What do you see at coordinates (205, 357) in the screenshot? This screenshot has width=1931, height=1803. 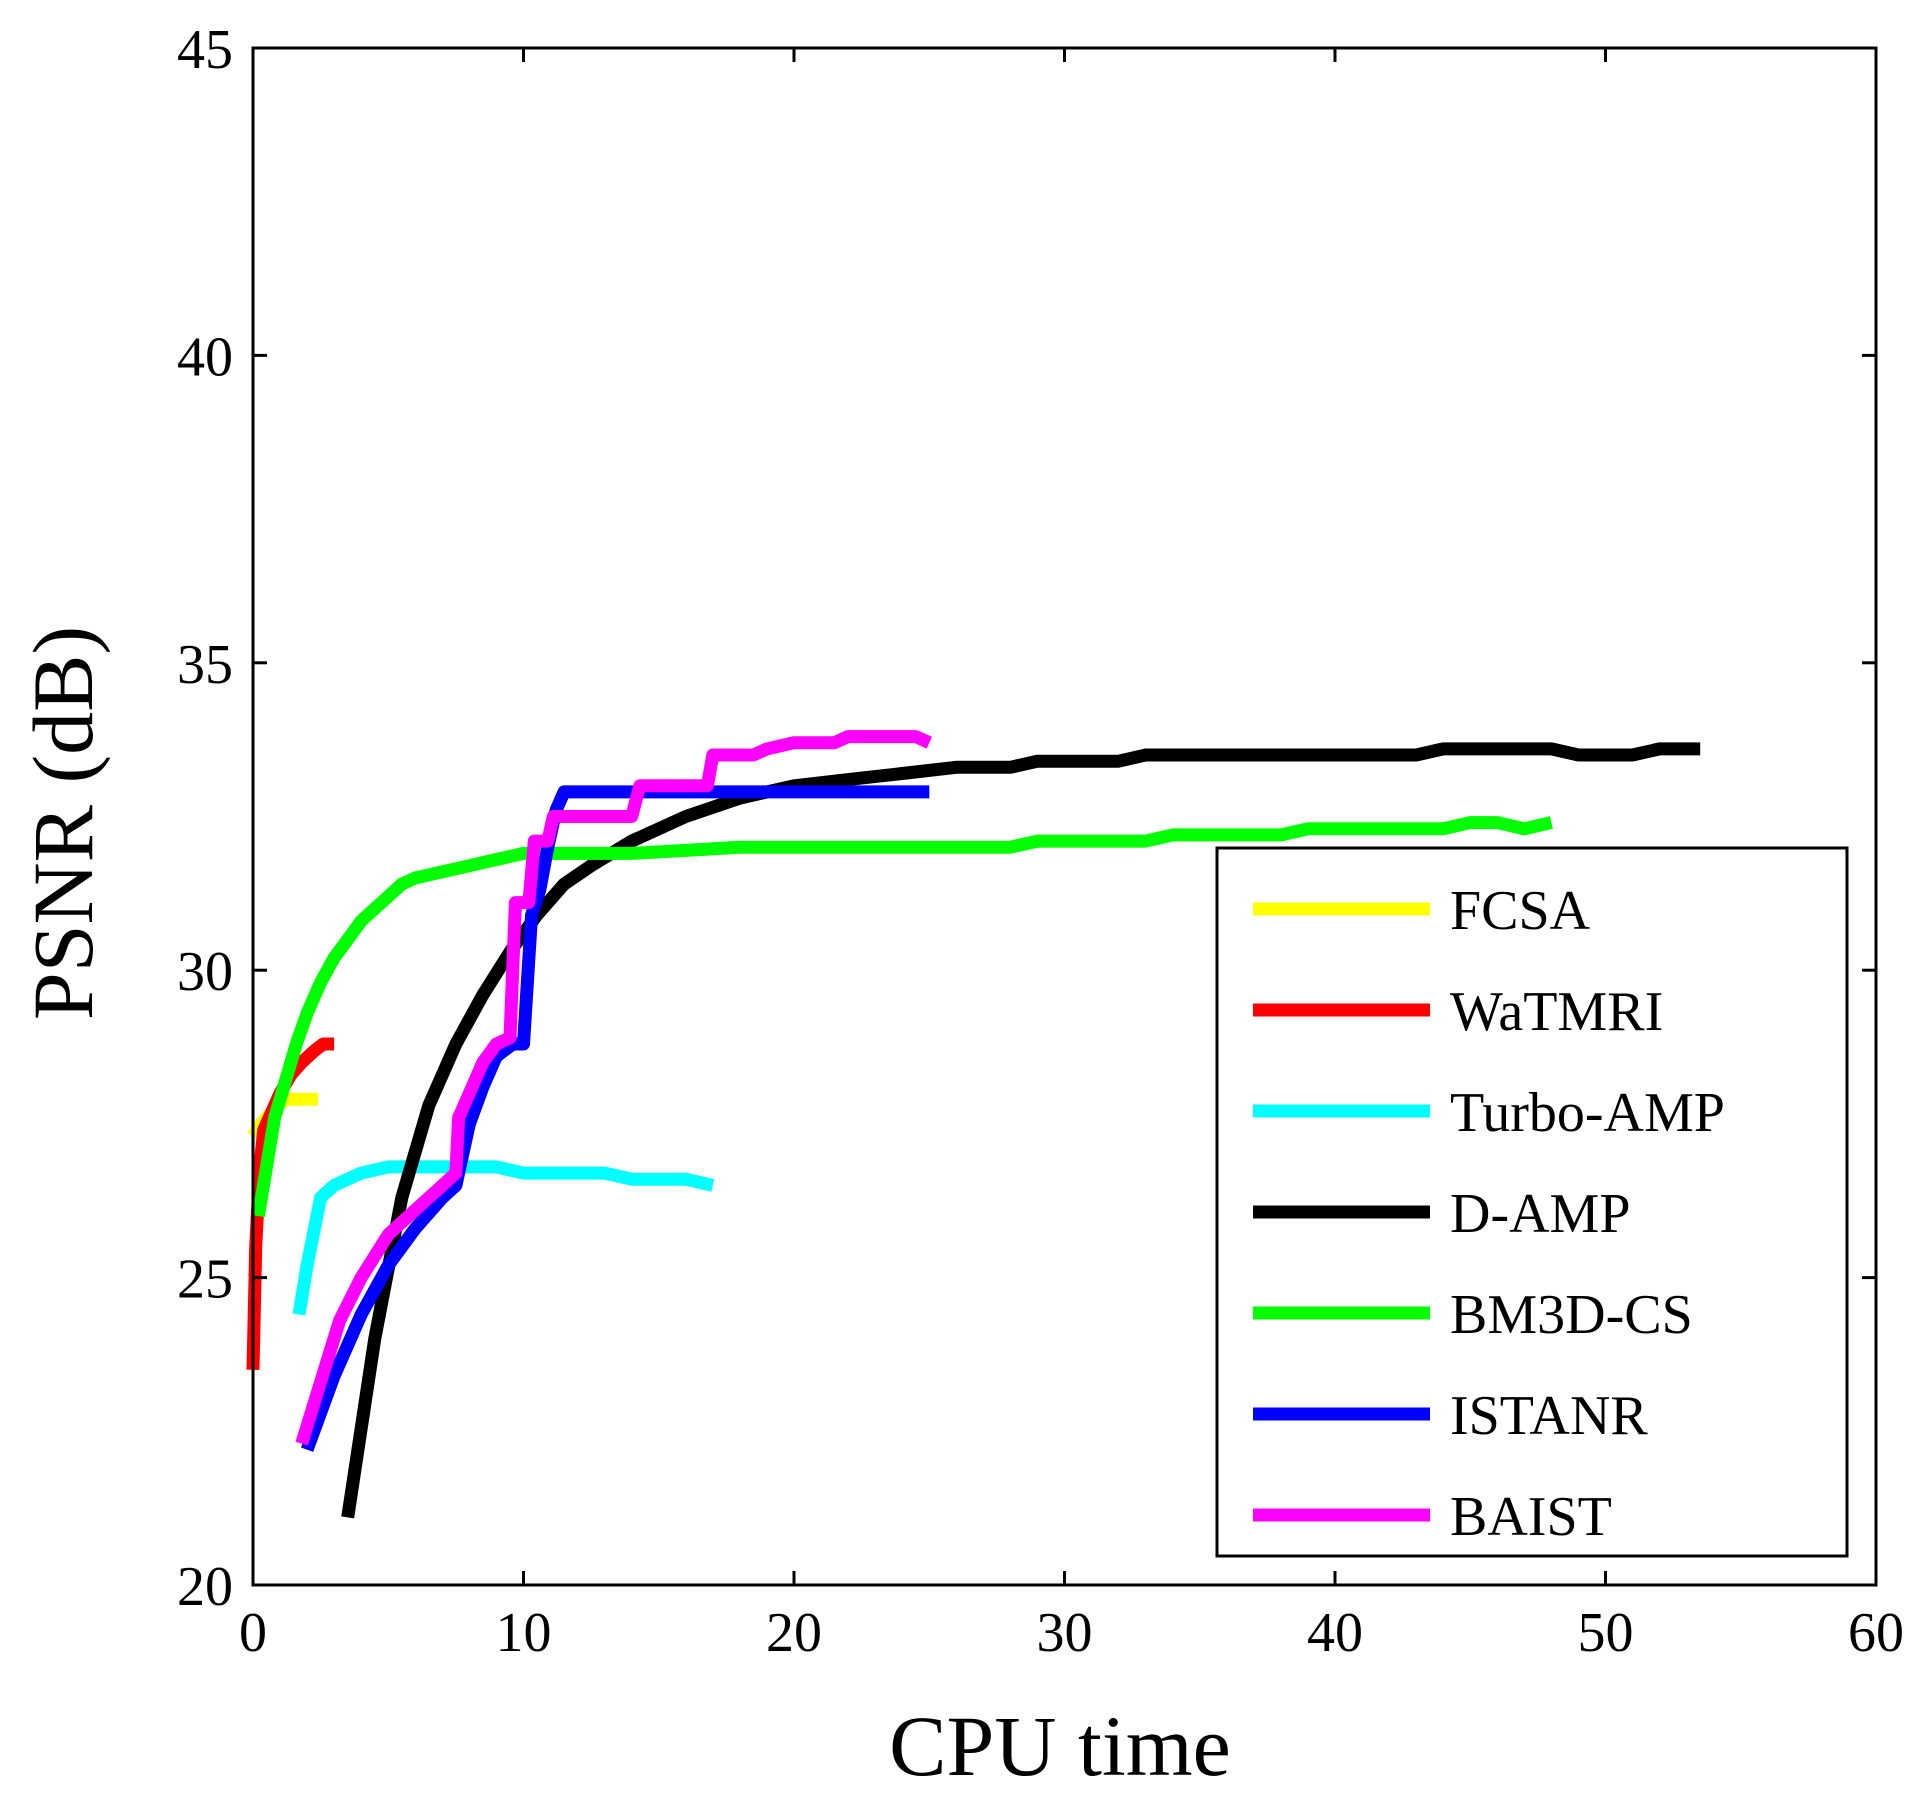 I see `y-tick-label: 40` at bounding box center [205, 357].